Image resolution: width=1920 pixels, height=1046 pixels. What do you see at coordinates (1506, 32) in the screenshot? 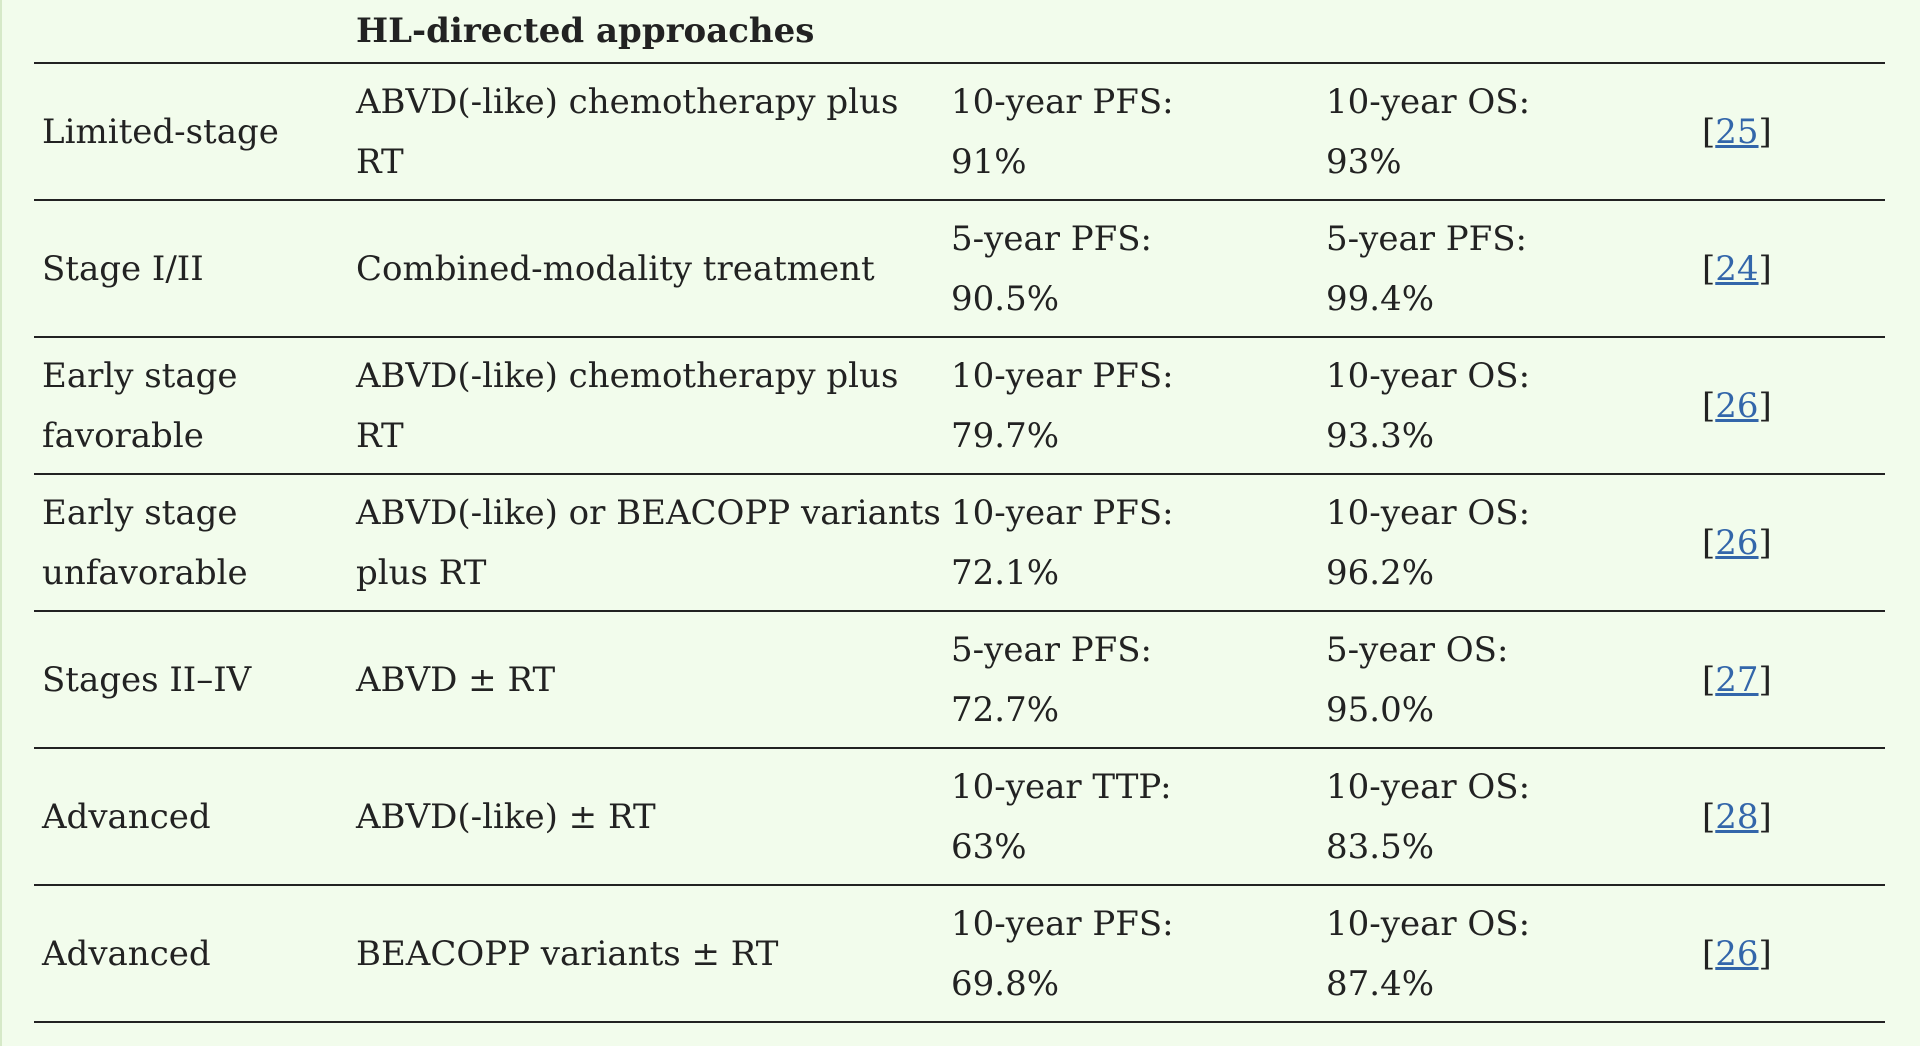
I see `header-cell-metric2` at bounding box center [1506, 32].